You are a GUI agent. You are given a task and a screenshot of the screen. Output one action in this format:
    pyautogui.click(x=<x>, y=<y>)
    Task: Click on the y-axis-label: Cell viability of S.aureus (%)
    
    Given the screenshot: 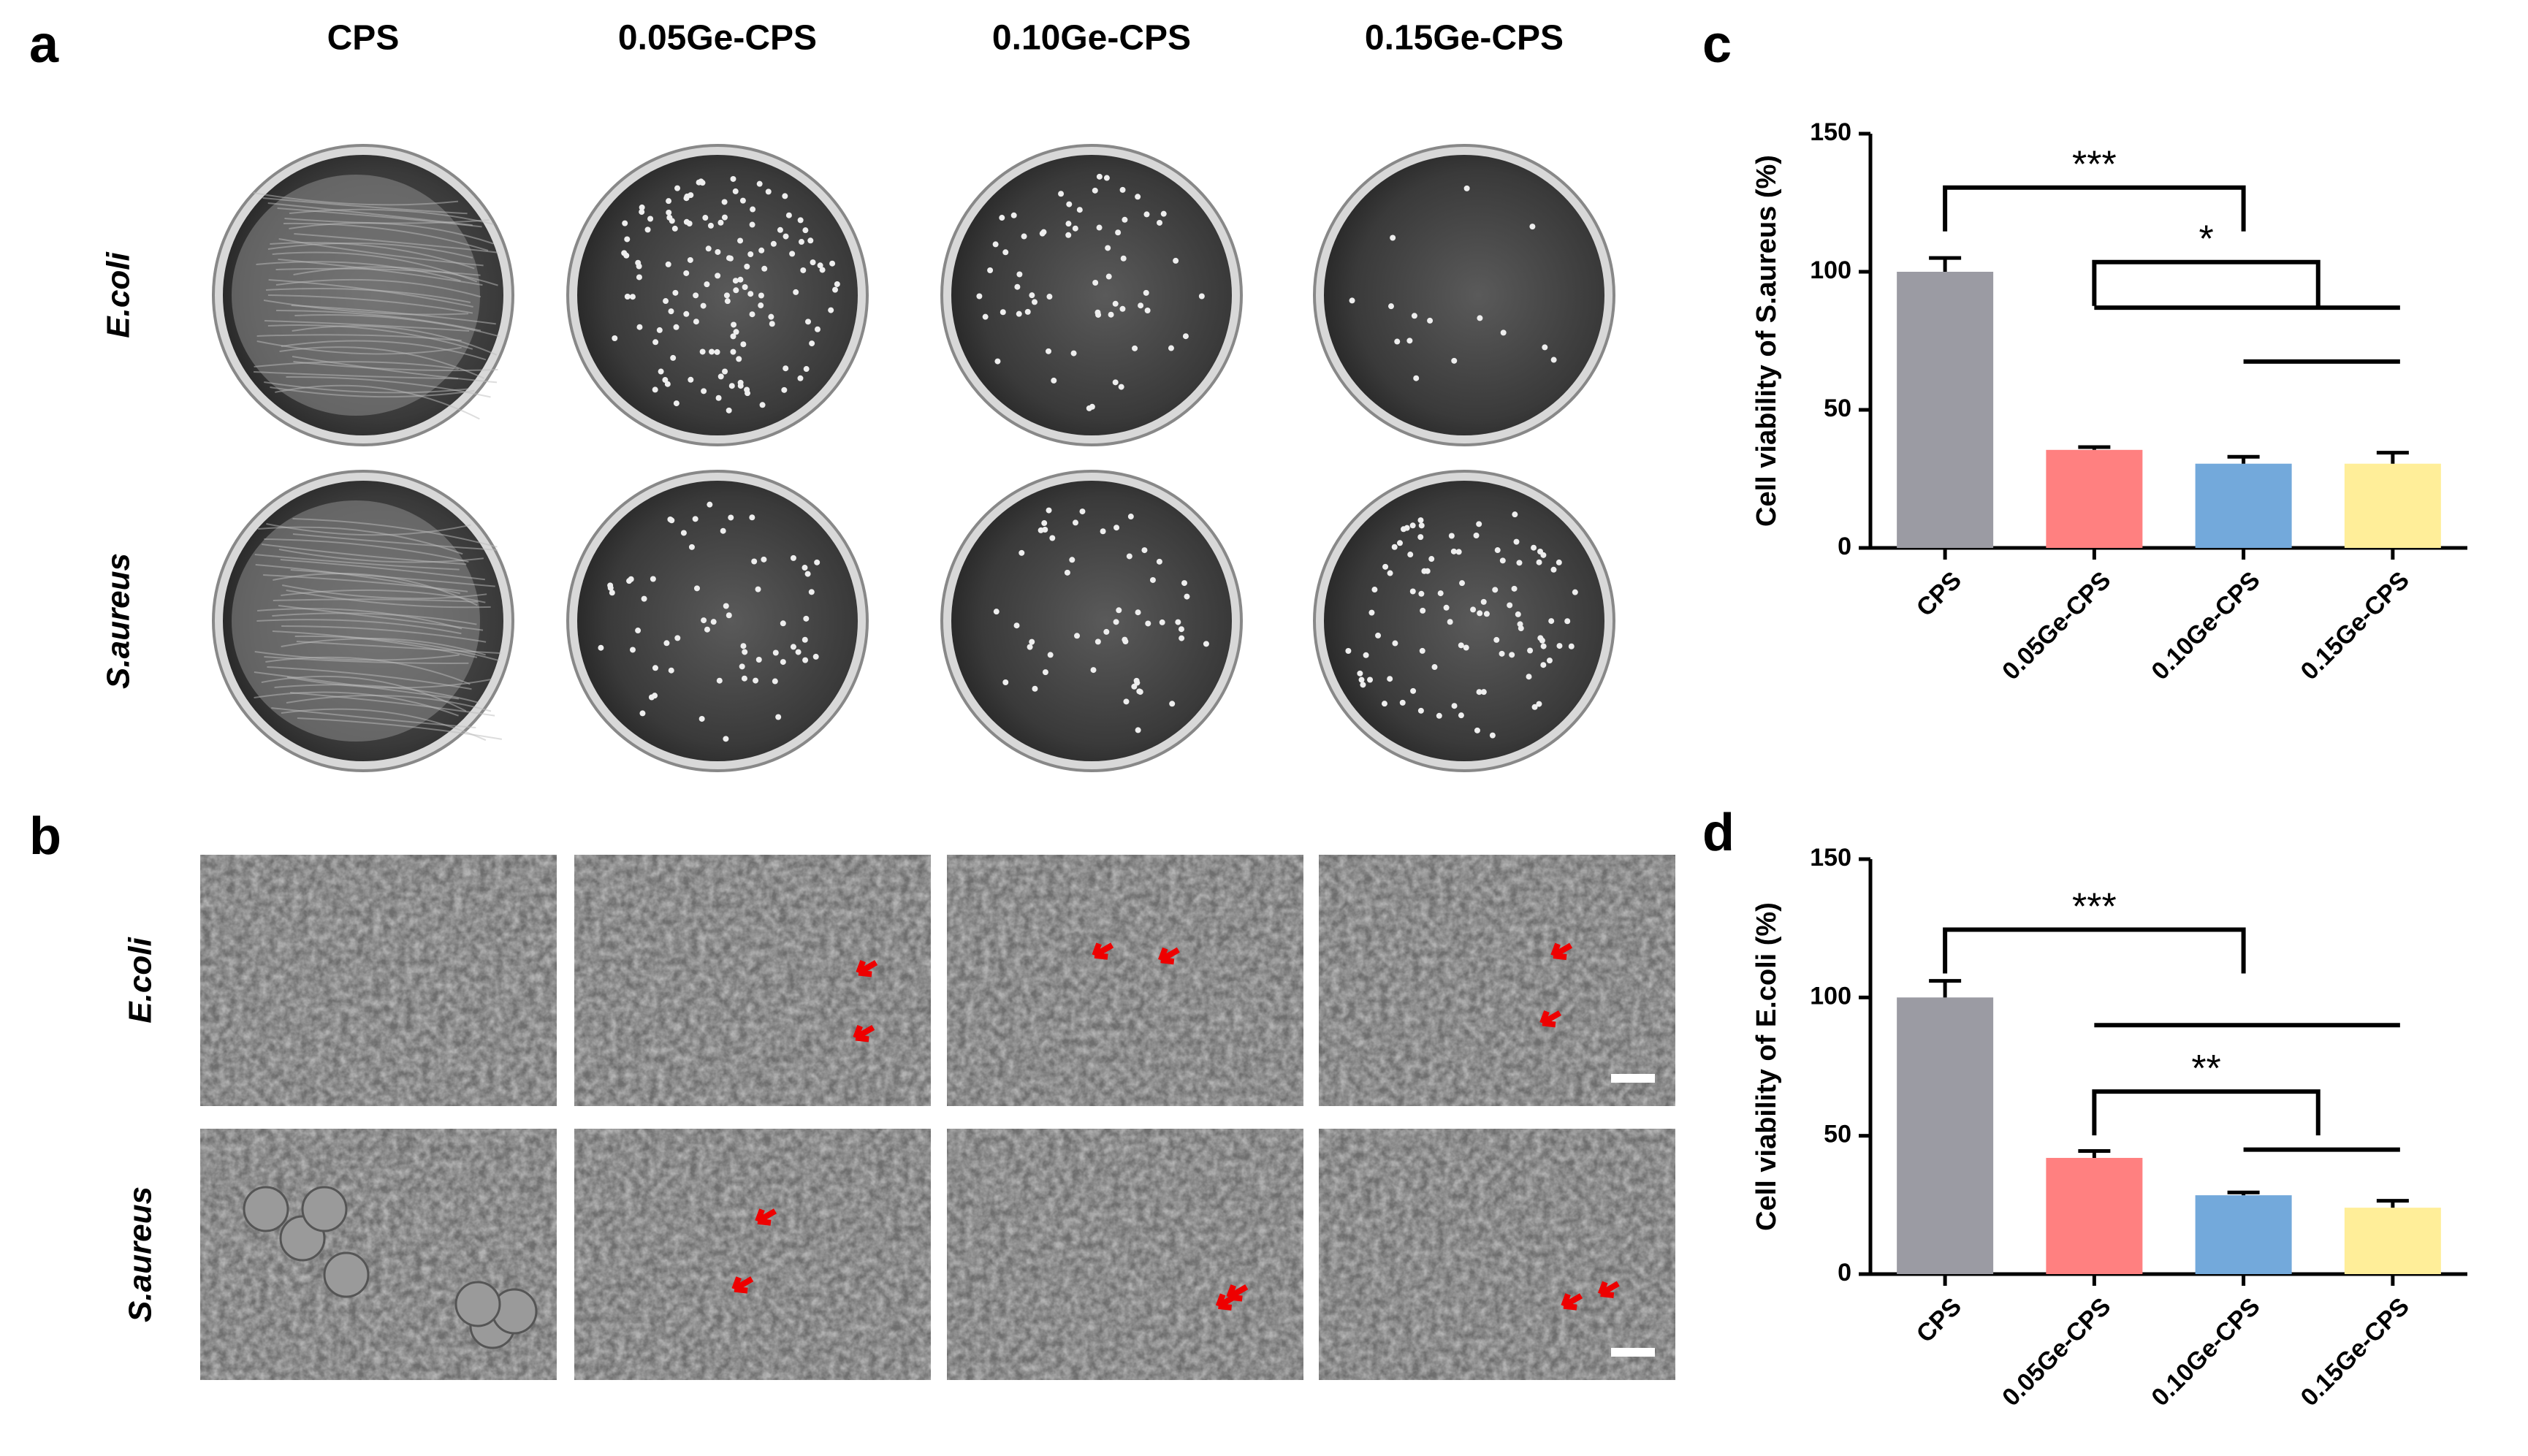 What is the action you would take?
    pyautogui.click(x=1766, y=341)
    